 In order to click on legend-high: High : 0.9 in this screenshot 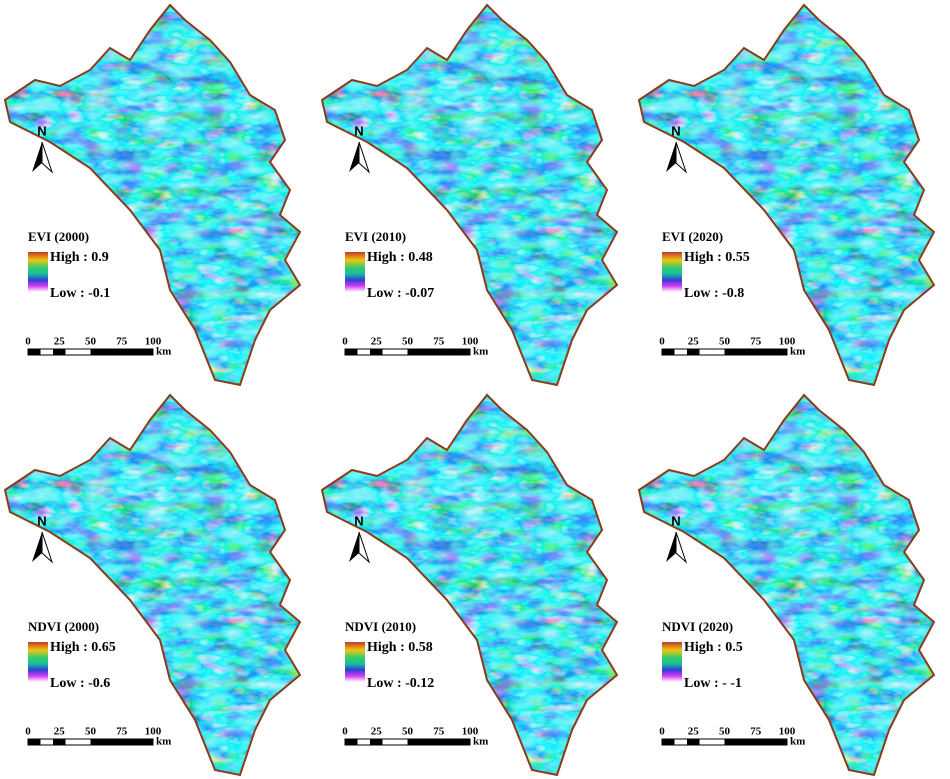, I will do `click(79, 257)`.